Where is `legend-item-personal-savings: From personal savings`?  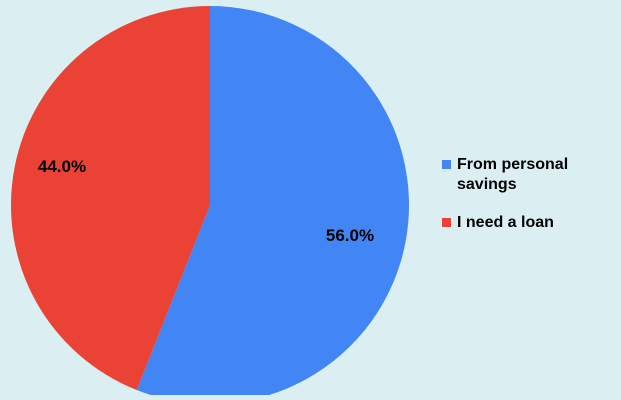 legend-item-personal-savings: From personal savings is located at coordinates (530, 175).